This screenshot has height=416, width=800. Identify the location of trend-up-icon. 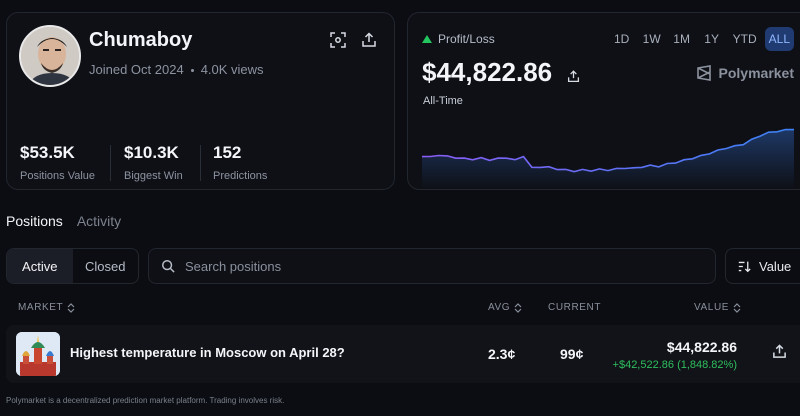
(427, 39).